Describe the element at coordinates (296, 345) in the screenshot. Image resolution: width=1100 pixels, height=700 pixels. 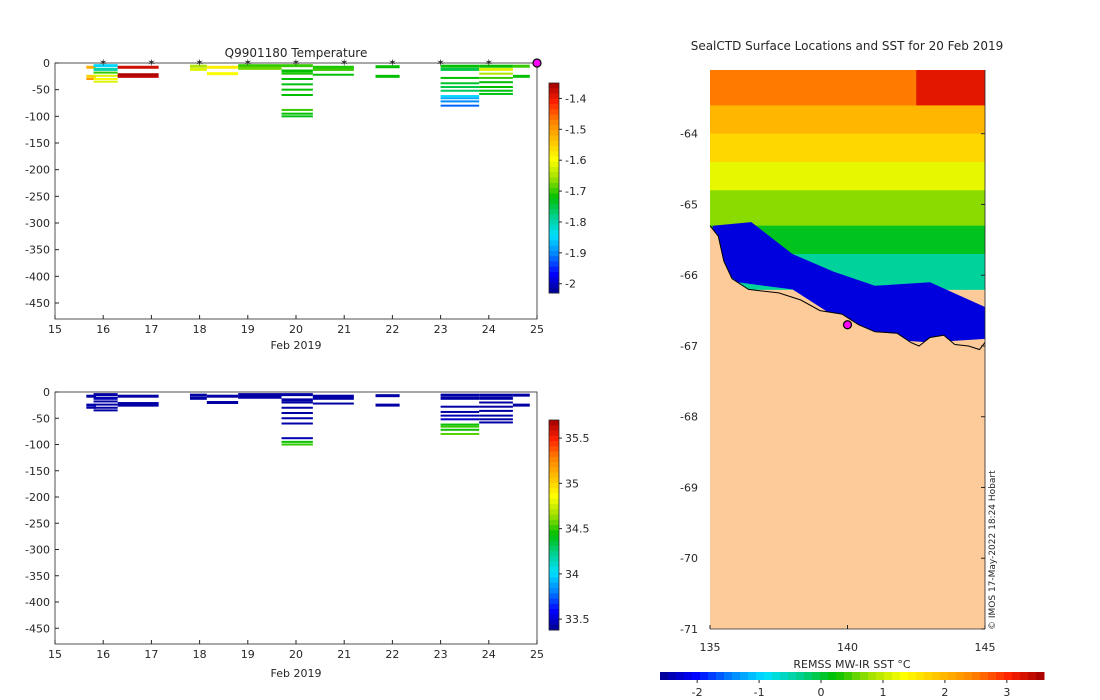
I see `temperature-xlabel: Feb 2019` at that location.